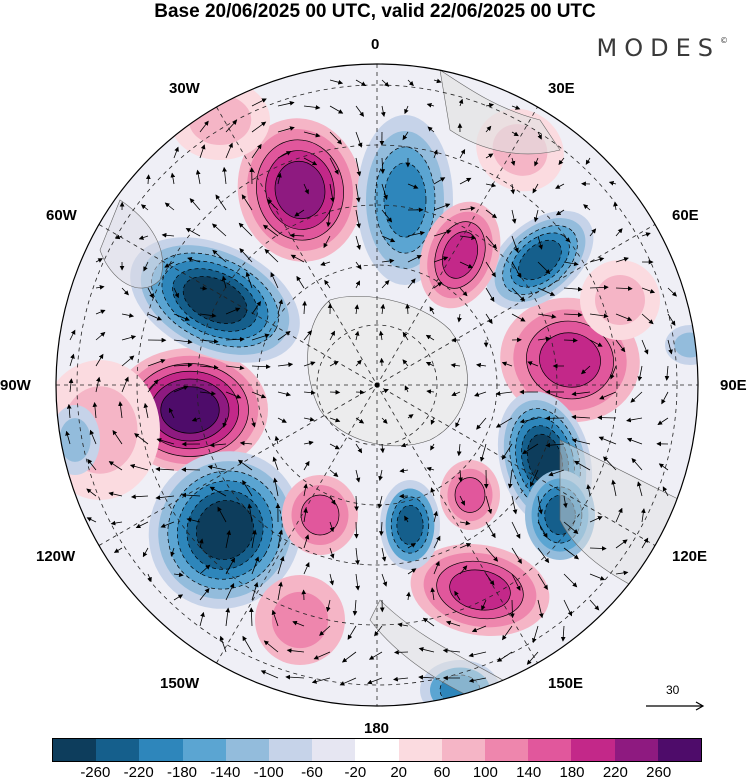 This screenshot has height=783, width=750. I want to click on lon-label-30w: 30W, so click(184, 88).